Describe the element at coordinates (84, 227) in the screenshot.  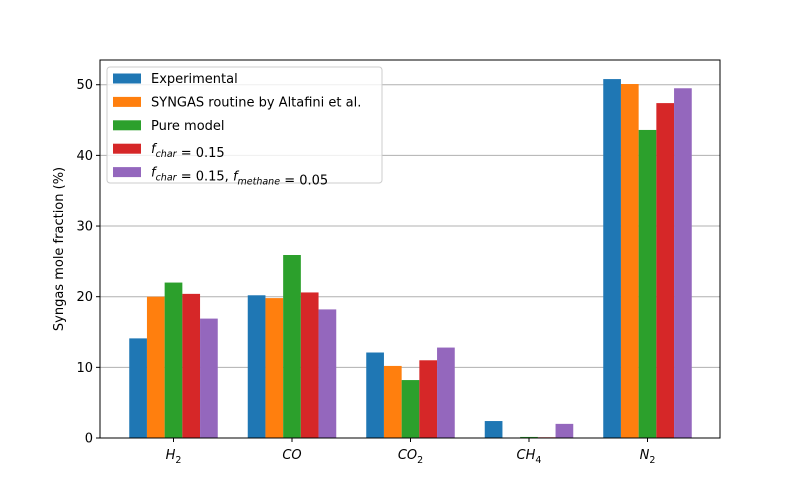
I see `y-tick-label: 30` at that location.